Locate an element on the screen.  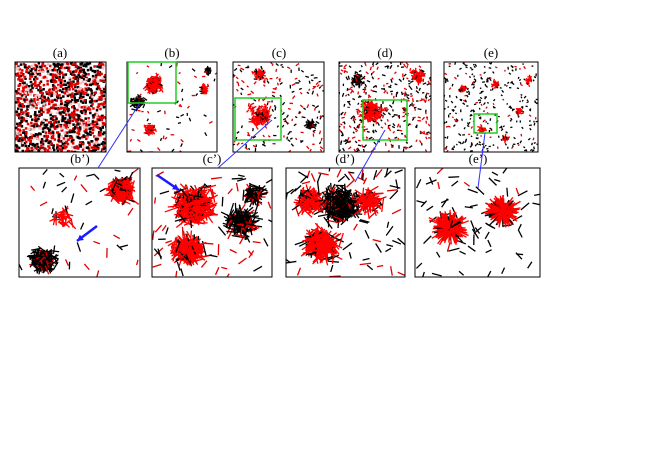
snapshot is located at coordinates (172, 107).